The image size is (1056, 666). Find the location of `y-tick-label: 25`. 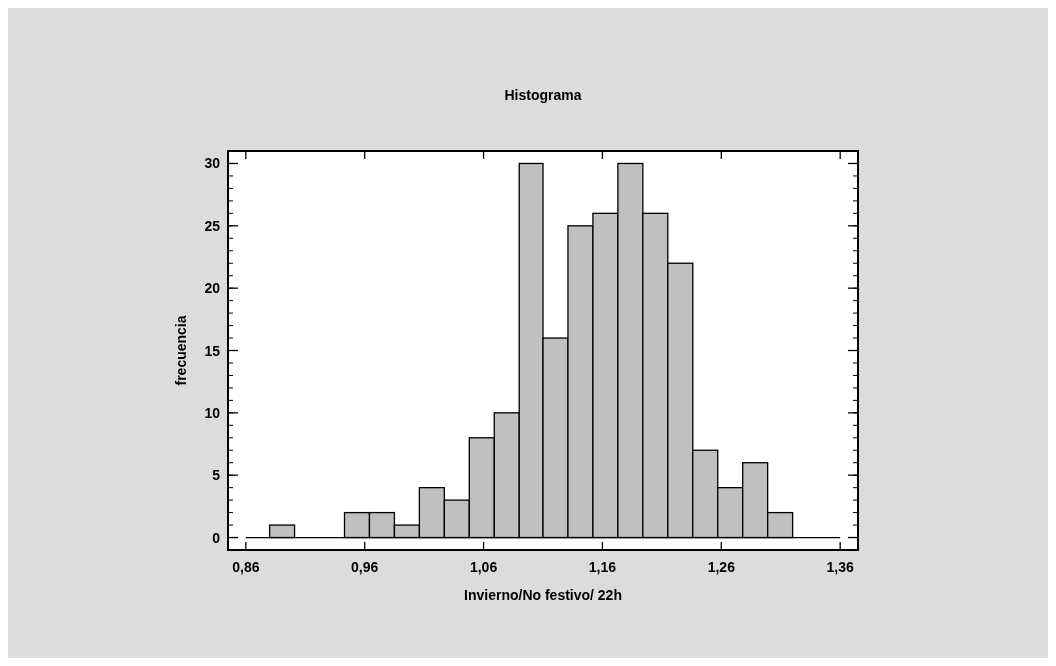

y-tick-label: 25 is located at coordinates (212, 225).